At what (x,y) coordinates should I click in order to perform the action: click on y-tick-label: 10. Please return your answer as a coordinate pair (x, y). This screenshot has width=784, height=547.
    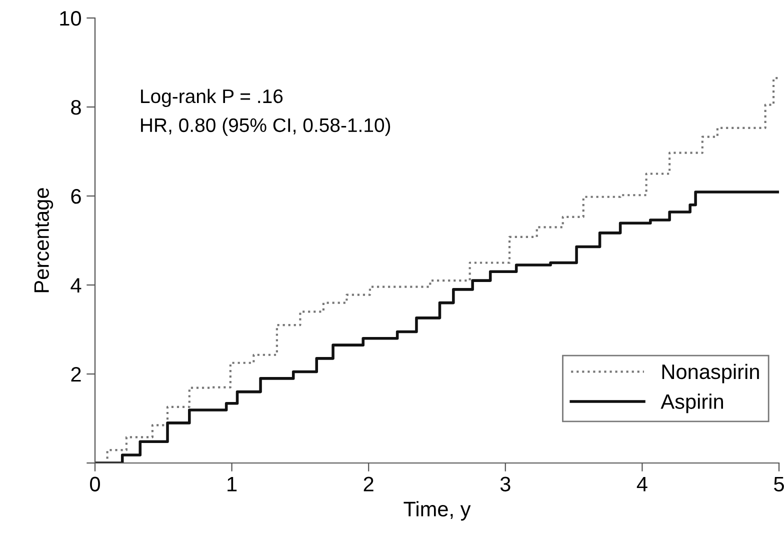
    Looking at the image, I should click on (70, 18).